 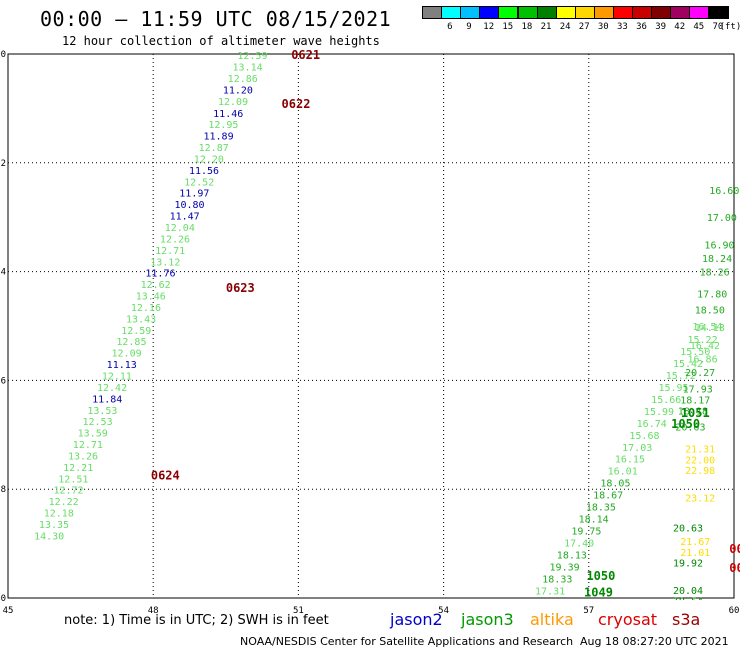 I want to click on data-point-label: 12.52, so click(x=199, y=182).